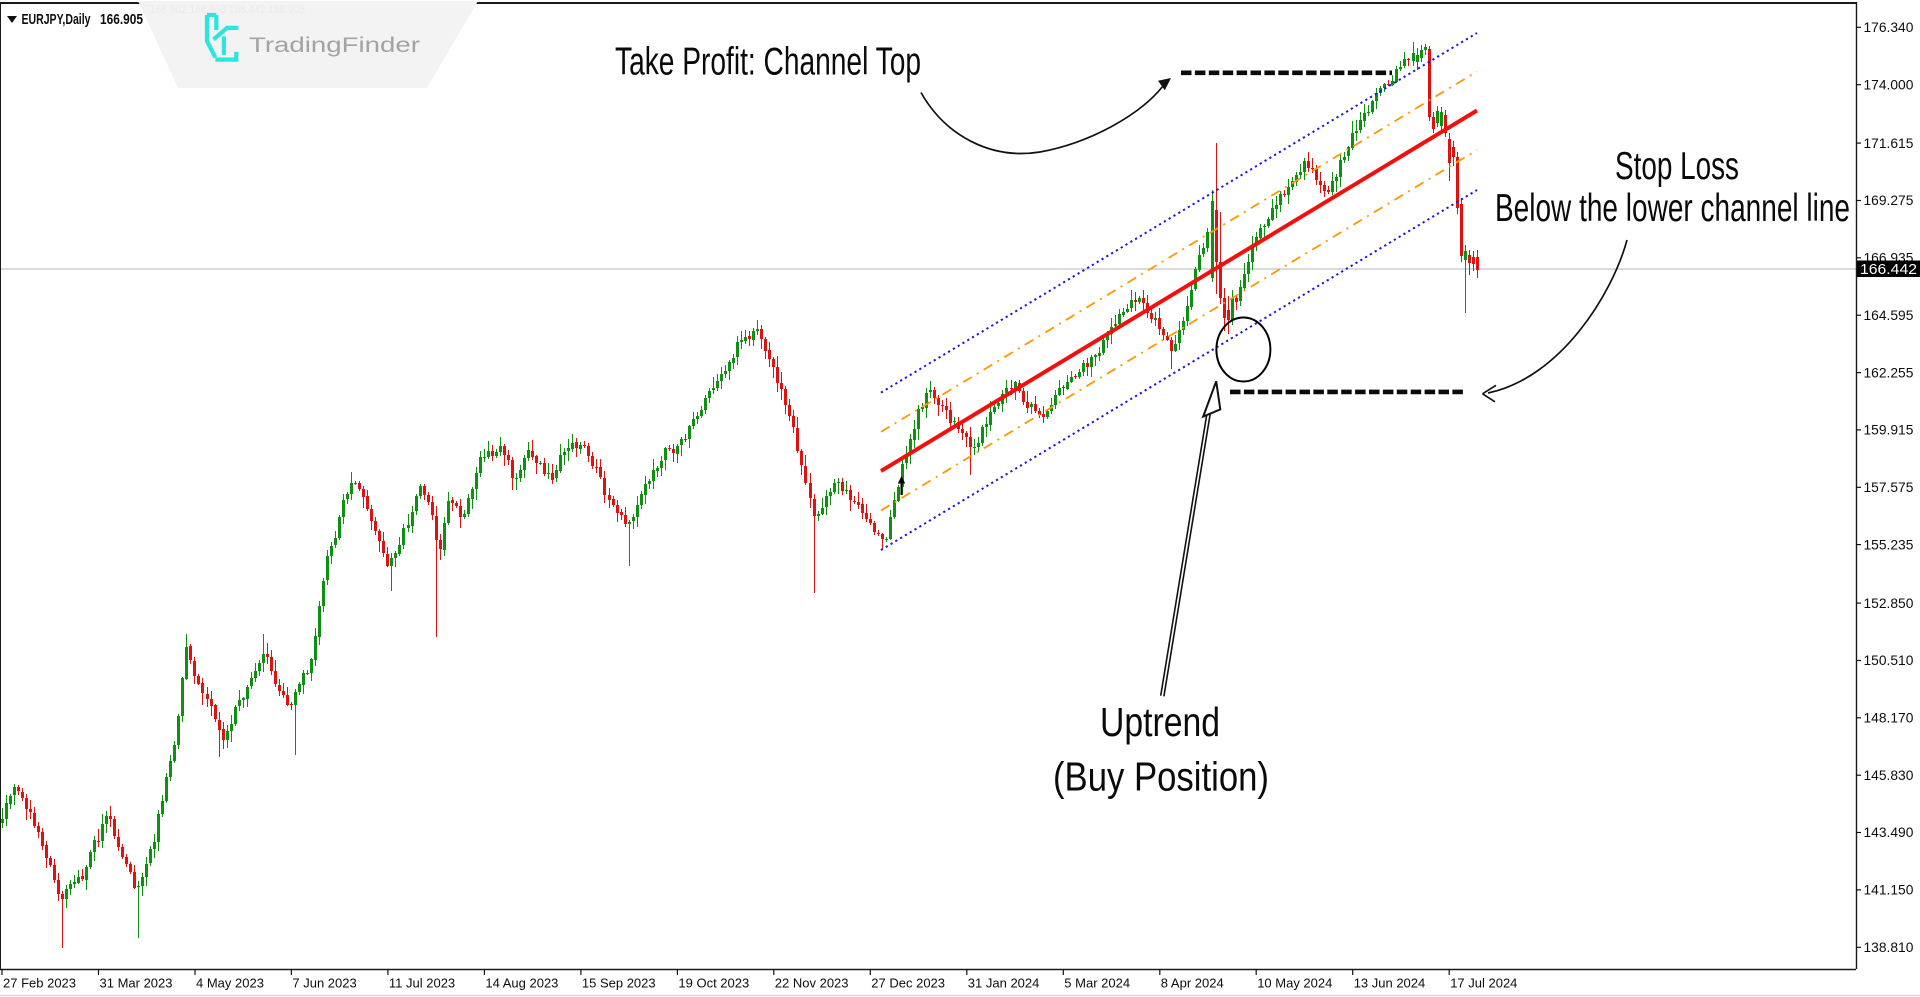 Image resolution: width=1920 pixels, height=997 pixels. I want to click on svg-text: 164.595, so click(1889, 315).